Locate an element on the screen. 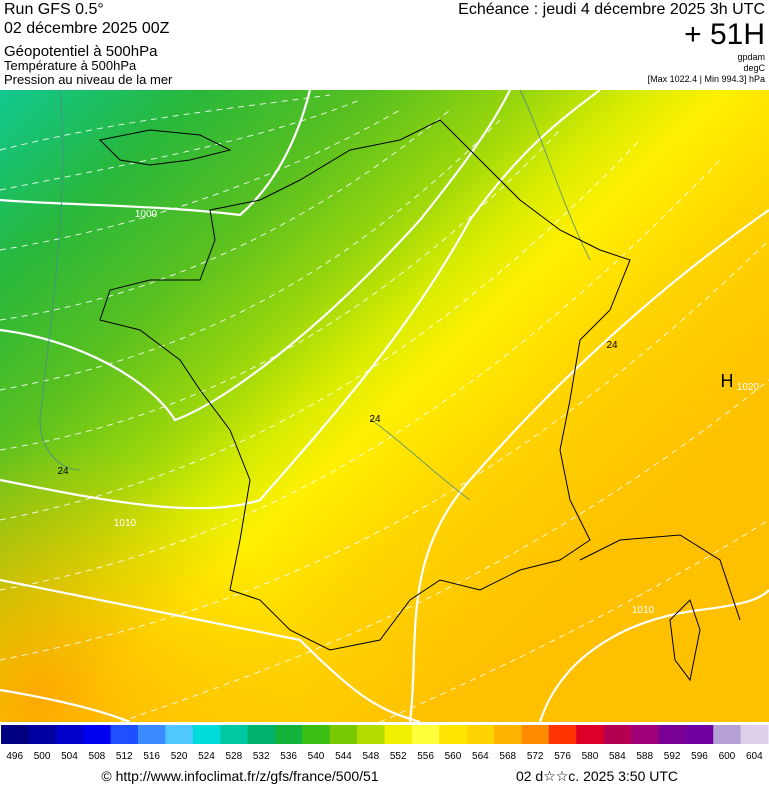 The image size is (769, 786). colorbar-label: 552 is located at coordinates (398, 756).